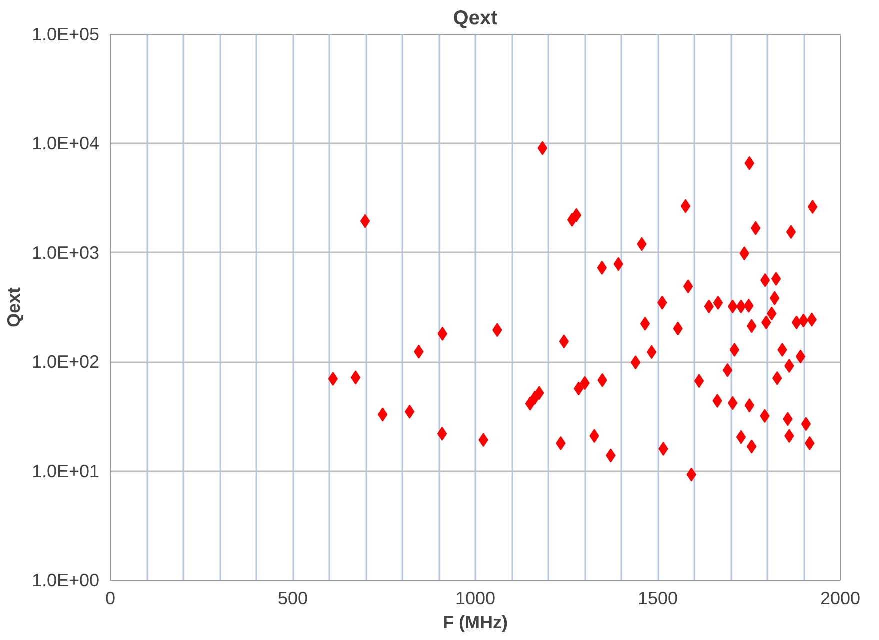 Image resolution: width=879 pixels, height=640 pixels. Describe the element at coordinates (293, 598) in the screenshot. I see `x-tick-label: 500` at that location.